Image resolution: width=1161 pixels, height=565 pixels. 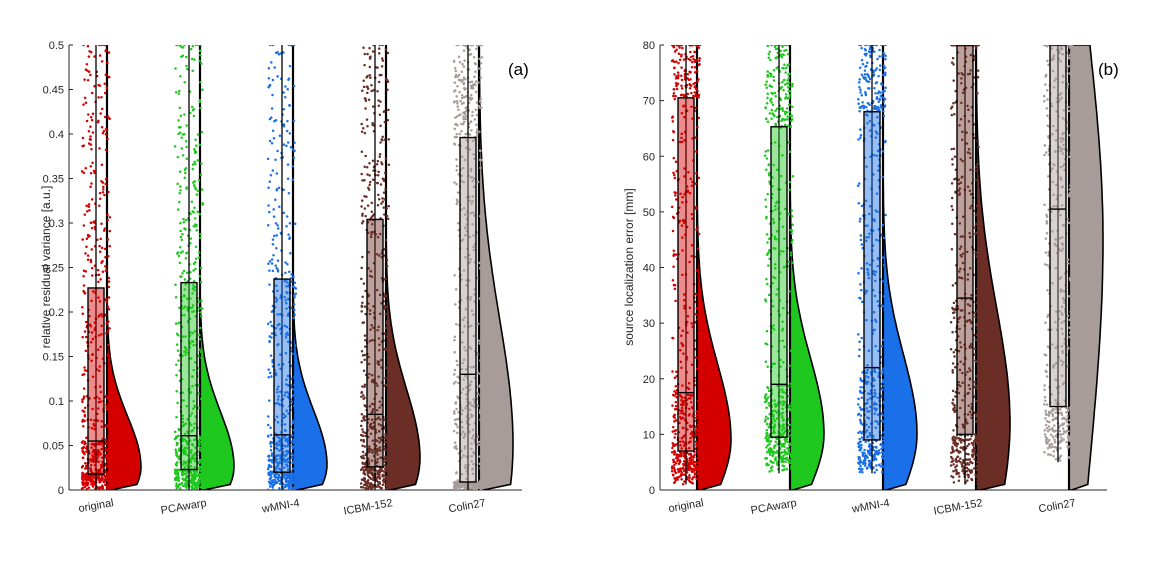 I want to click on panel-label: (a), so click(x=518, y=69).